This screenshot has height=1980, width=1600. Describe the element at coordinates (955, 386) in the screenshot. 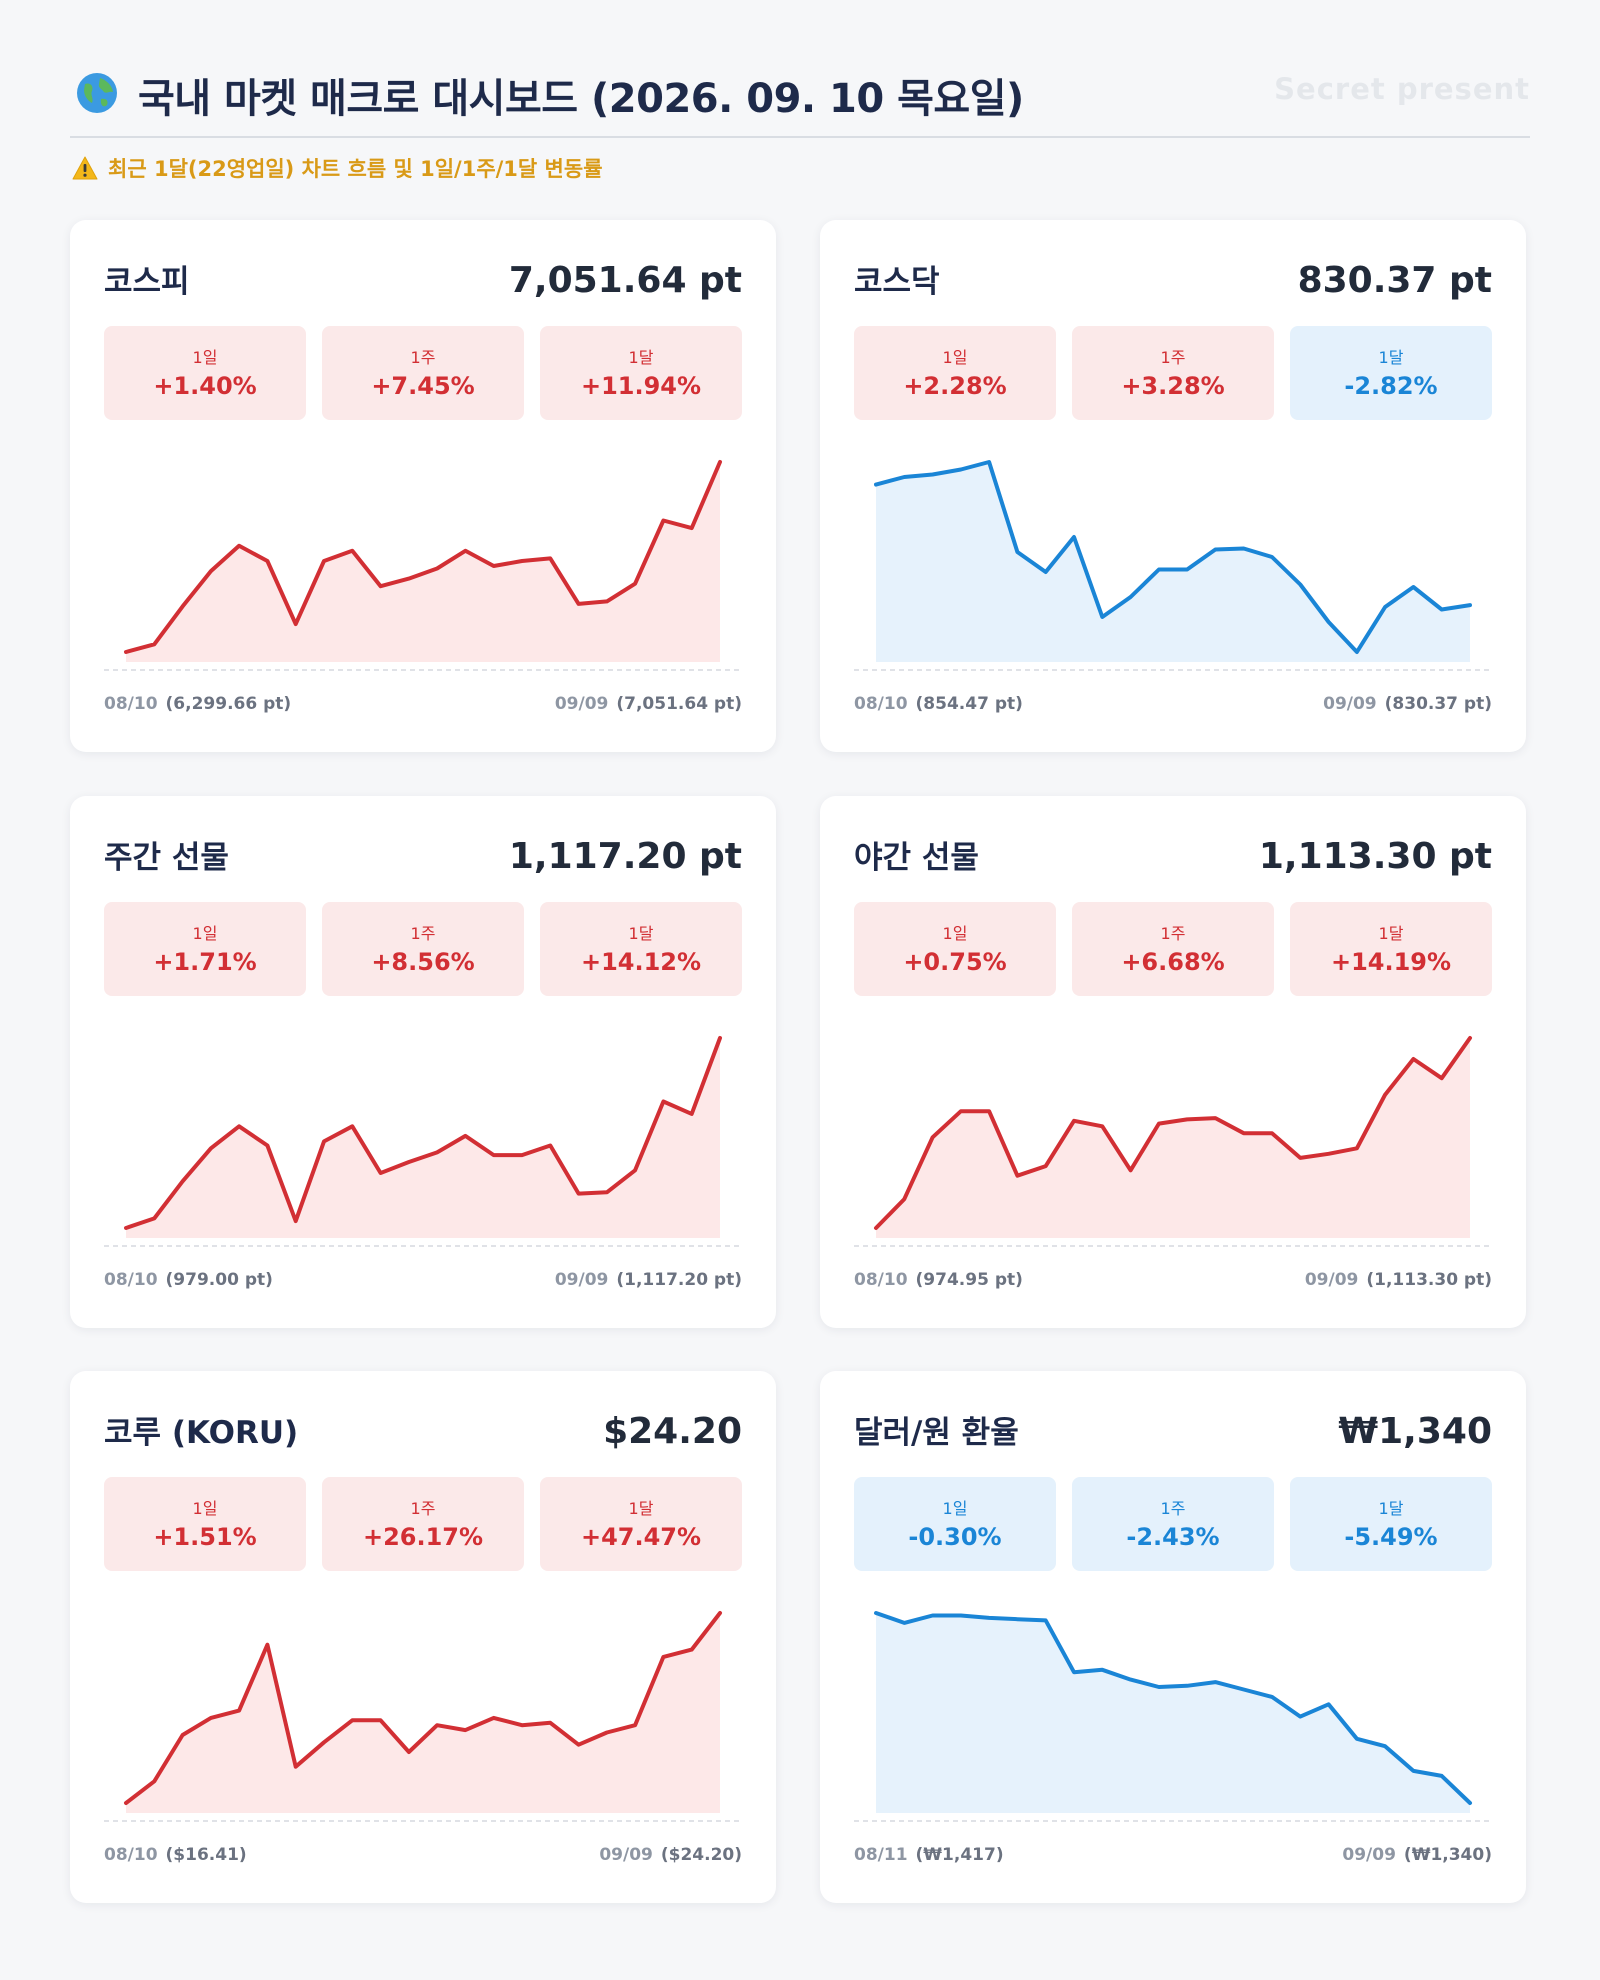

I see `badge-value: +2.28%` at that location.